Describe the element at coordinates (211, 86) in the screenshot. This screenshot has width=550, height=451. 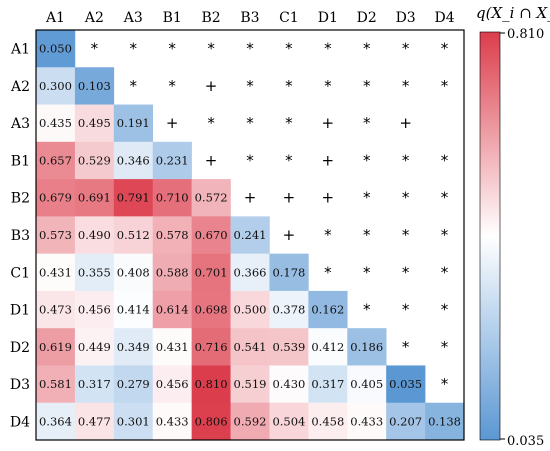
I see `significance-mark-A2-B2: +` at that location.